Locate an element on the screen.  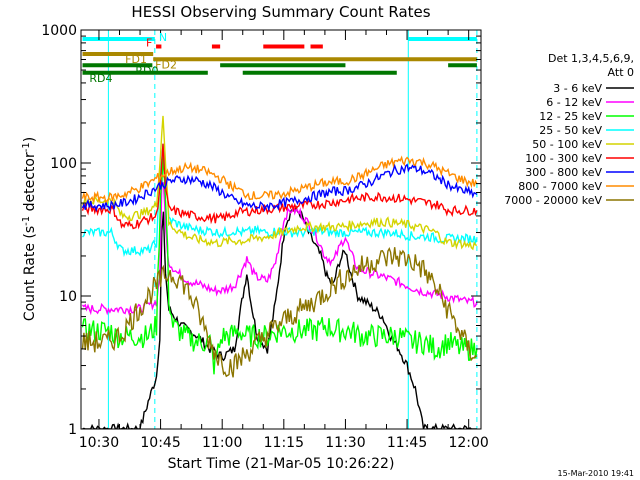
y-axis-label: Count Rate (s-1 detector-1) is located at coordinates (29, 229).